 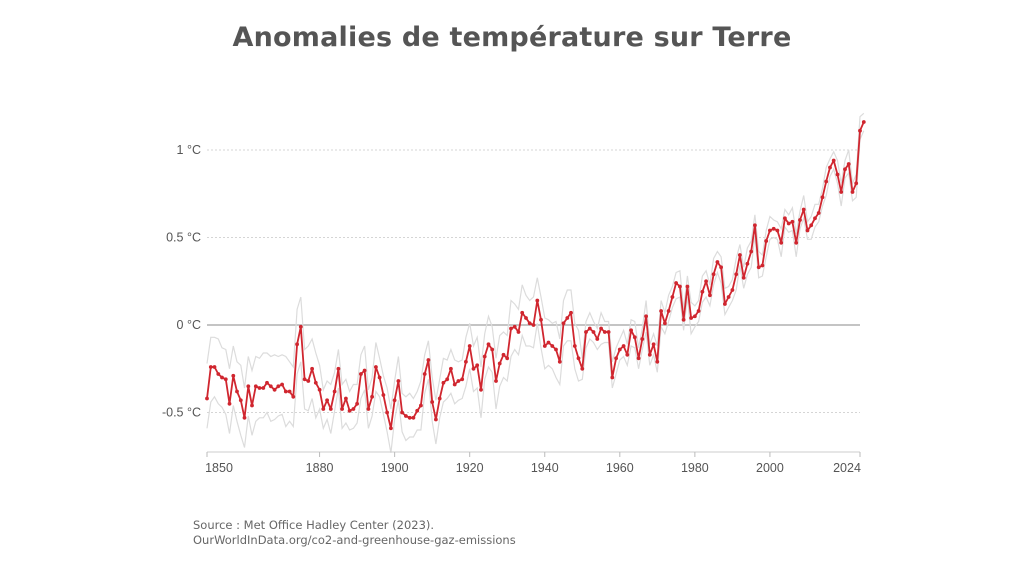 What do you see at coordinates (189, 325) in the screenshot?
I see `y-tick-label: 0 °C` at bounding box center [189, 325].